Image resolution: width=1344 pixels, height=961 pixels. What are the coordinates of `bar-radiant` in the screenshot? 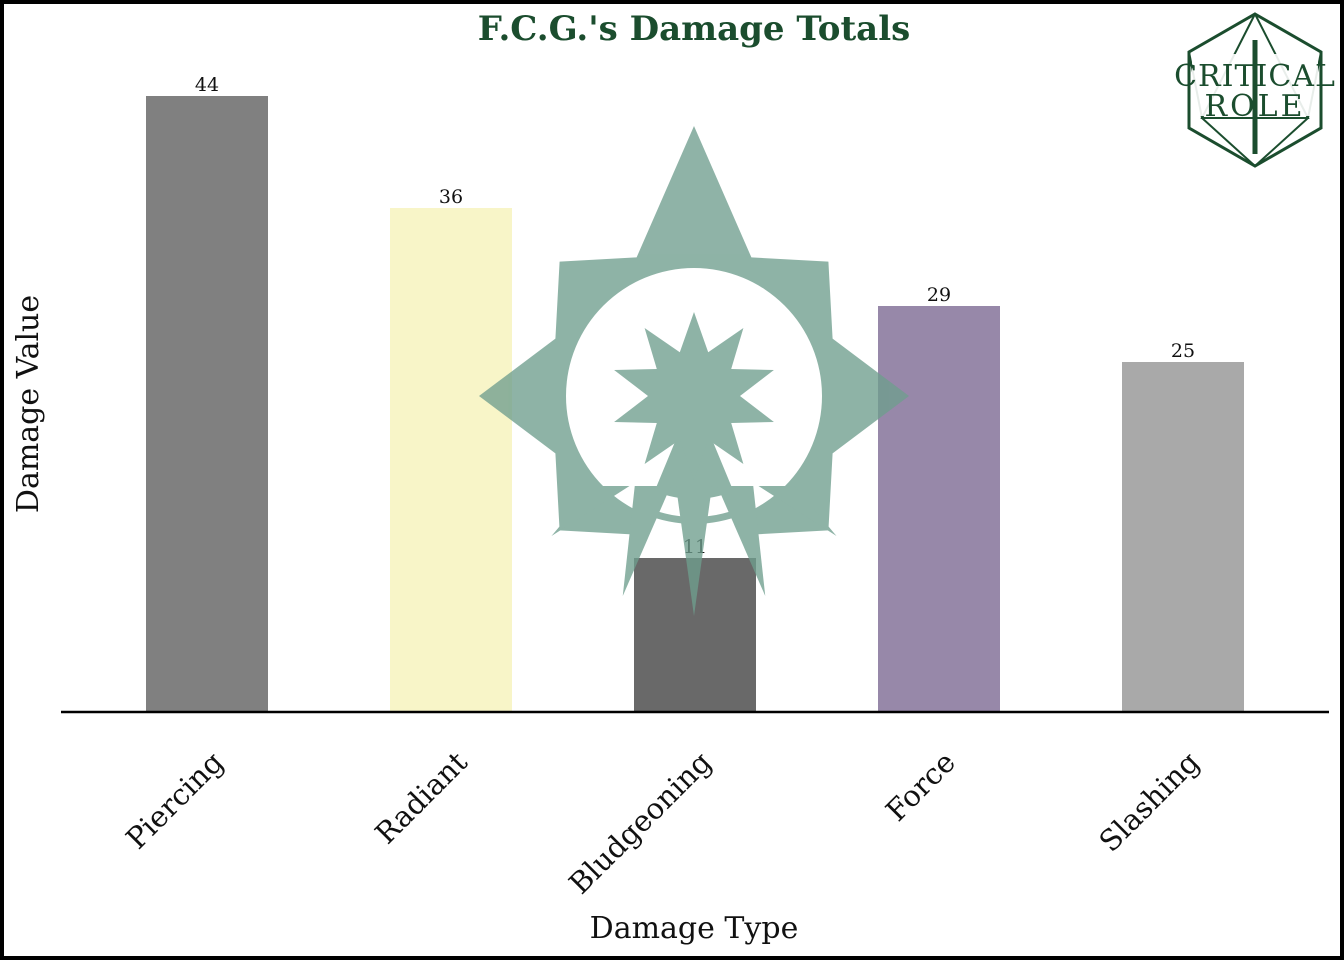 It's located at (451, 460).